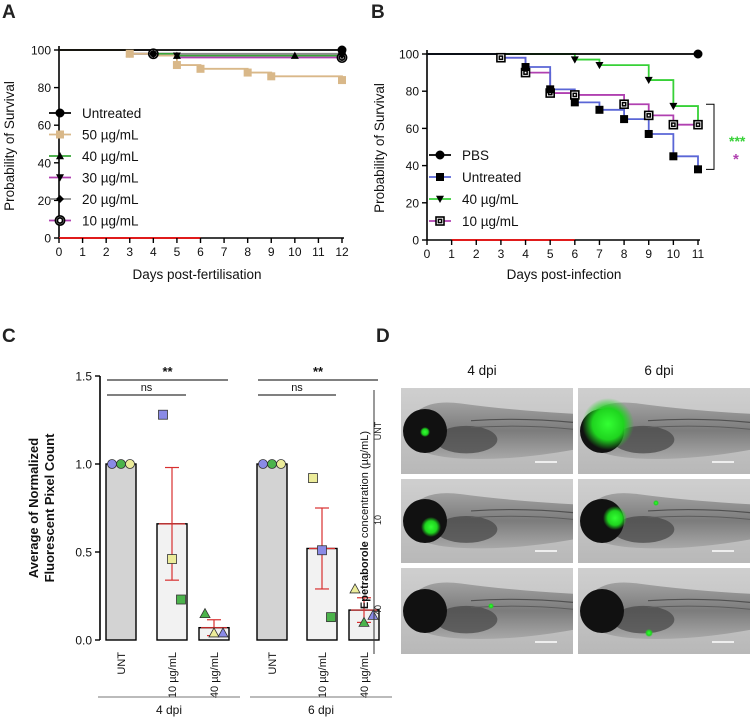  I want to click on x-tick-label: 0, so click(427, 254).